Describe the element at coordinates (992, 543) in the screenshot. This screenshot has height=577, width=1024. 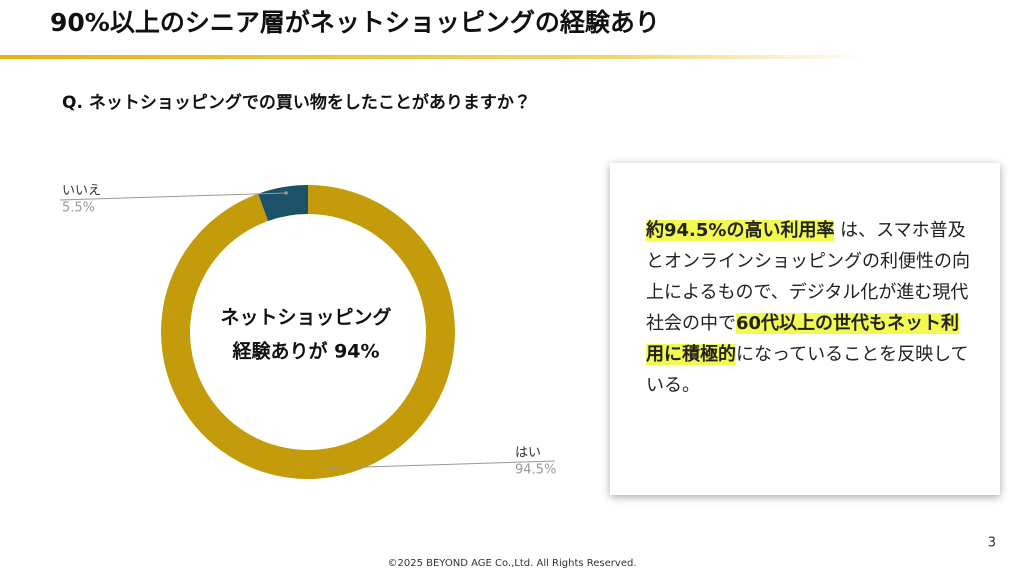
I see `page-number: 3` at that location.